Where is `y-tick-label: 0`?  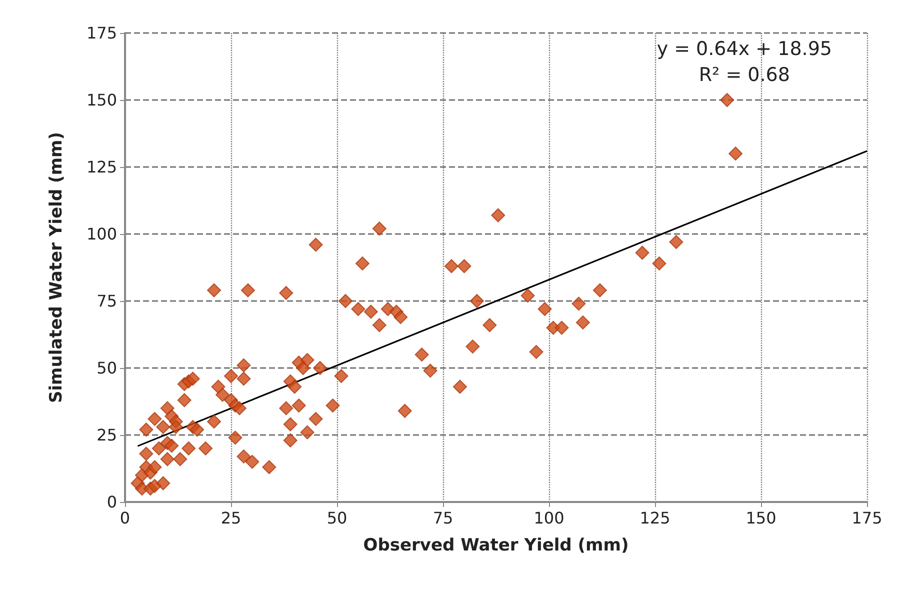 y-tick-label: 0 is located at coordinates (111, 502).